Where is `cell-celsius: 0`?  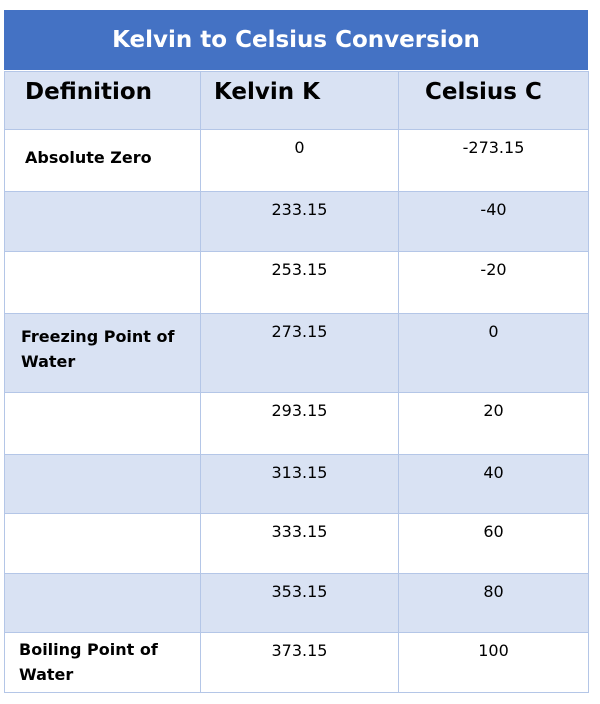
cell-celsius: 0 is located at coordinates (493, 353).